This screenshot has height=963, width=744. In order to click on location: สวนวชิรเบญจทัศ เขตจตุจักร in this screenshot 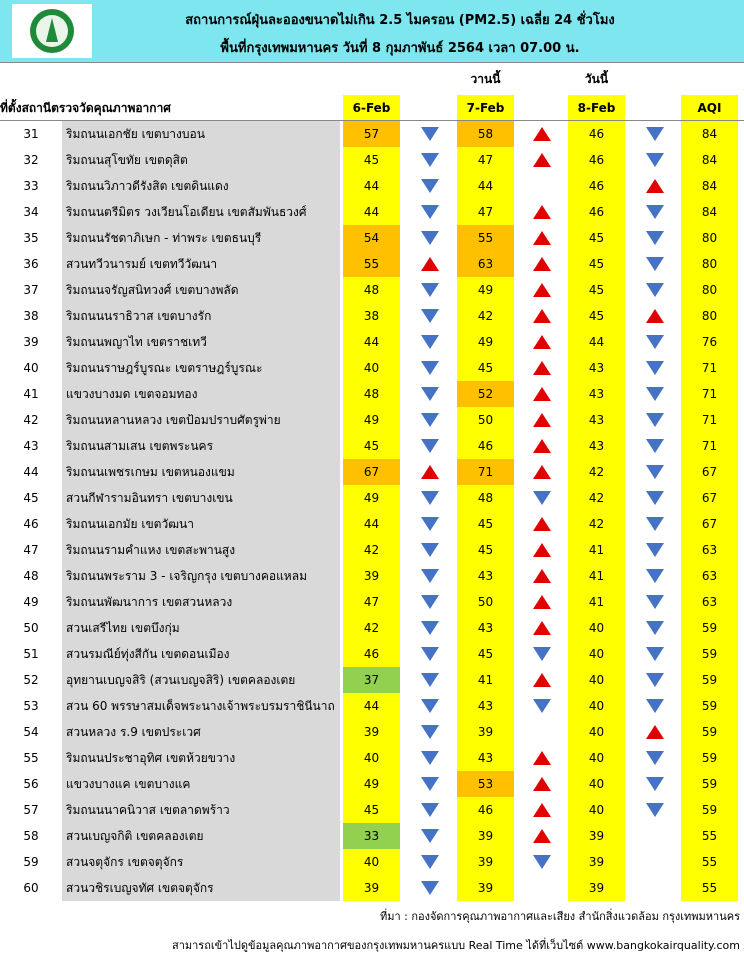, I will do `click(140, 888)`.